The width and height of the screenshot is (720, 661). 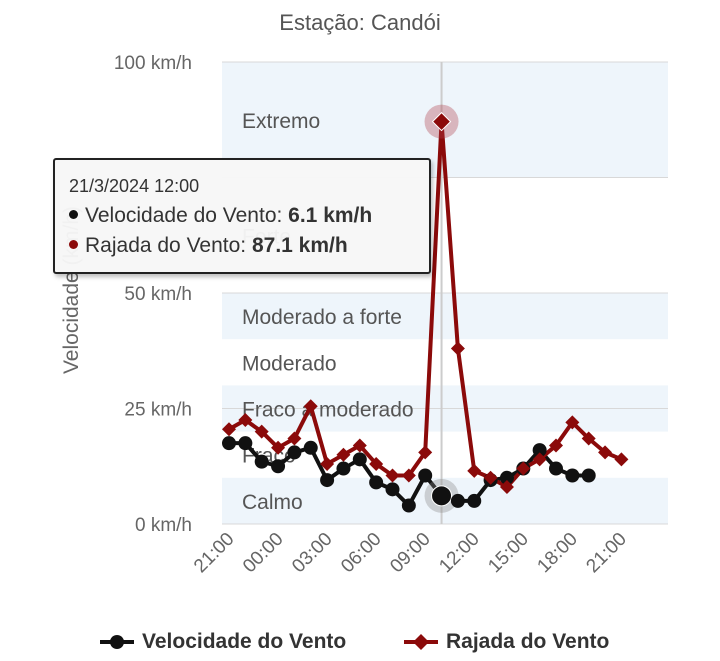 I want to click on plot-band-label-0: Calmo, so click(x=272, y=502).